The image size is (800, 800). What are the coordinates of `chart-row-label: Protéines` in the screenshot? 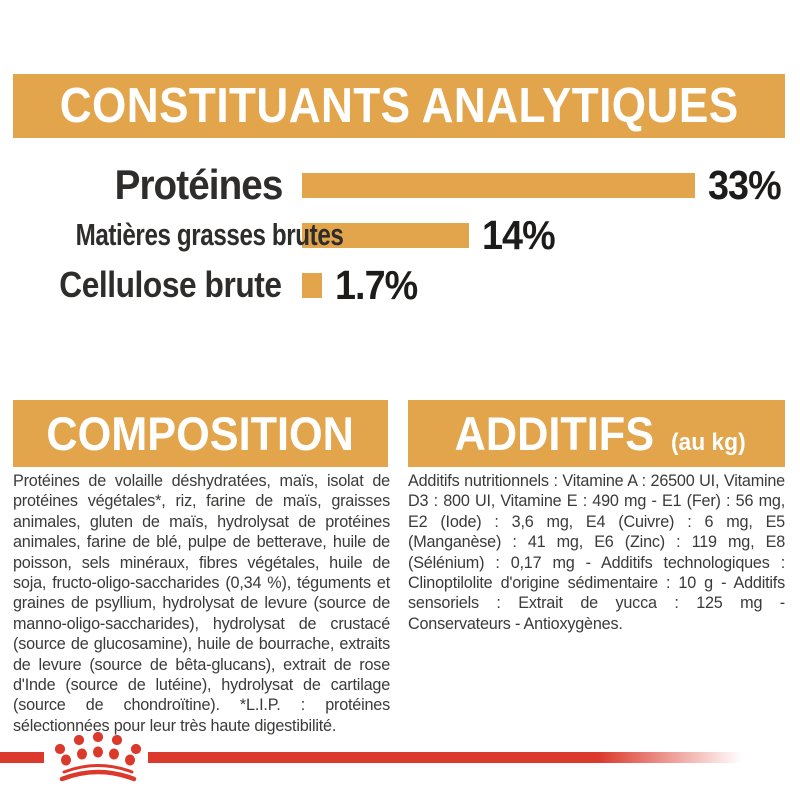 It's located at (198, 184).